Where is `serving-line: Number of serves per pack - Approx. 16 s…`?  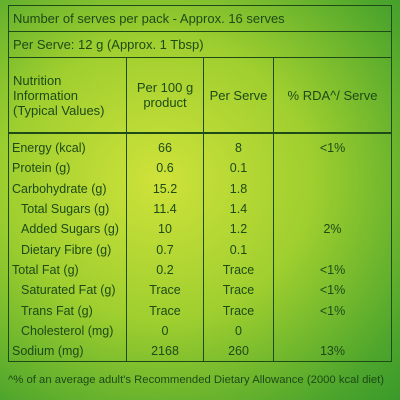 serving-line: Number of serves per pack - Approx. 16 s… is located at coordinates (149, 18).